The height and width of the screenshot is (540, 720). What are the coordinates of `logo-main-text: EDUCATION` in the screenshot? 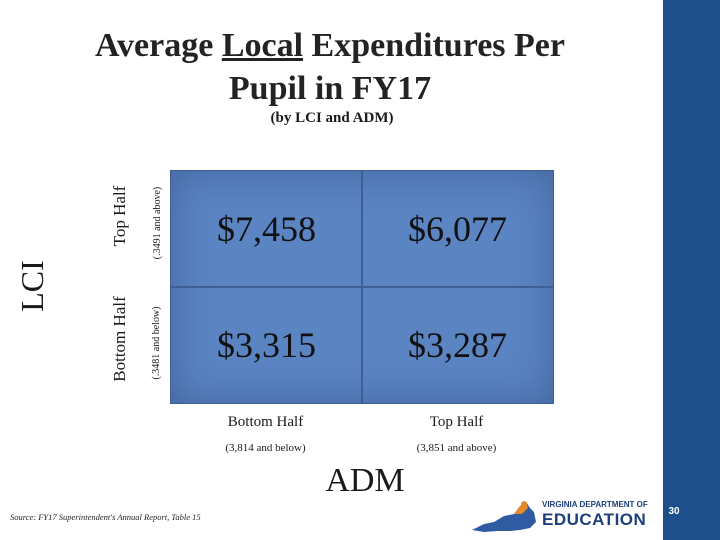 It's located at (594, 519).